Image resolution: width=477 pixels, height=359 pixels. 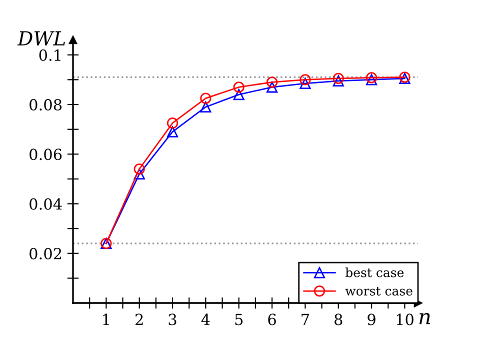 I want to click on x-tick-label: 10, so click(x=405, y=320).